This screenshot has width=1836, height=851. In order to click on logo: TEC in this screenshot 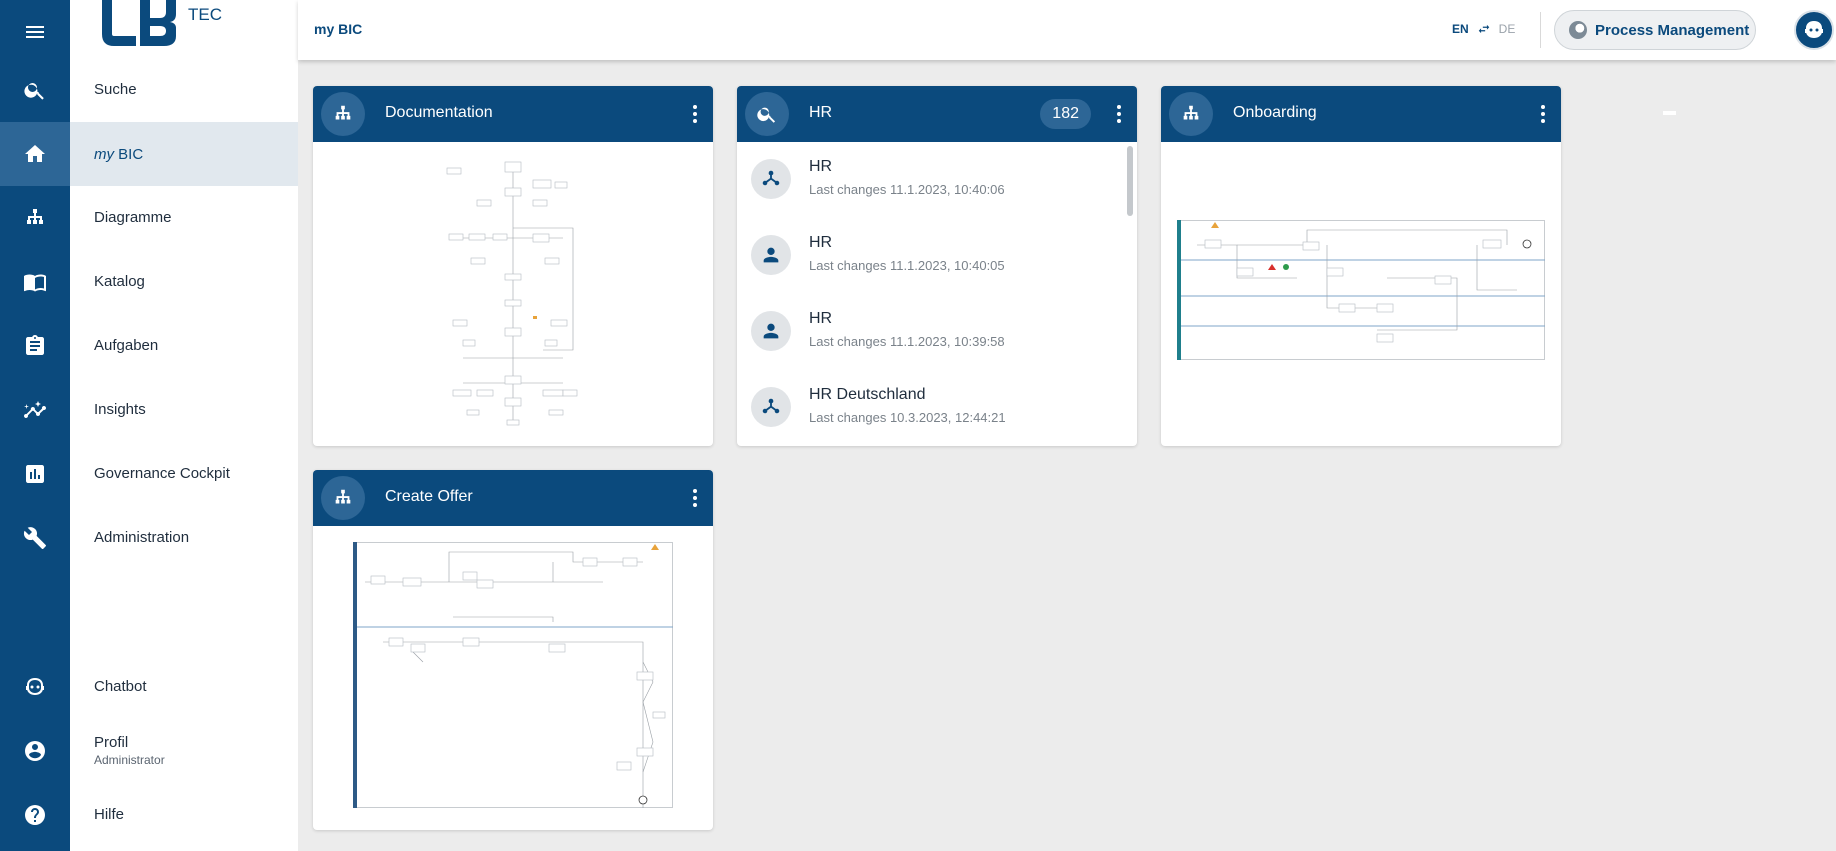, I will do `click(164, 26)`.